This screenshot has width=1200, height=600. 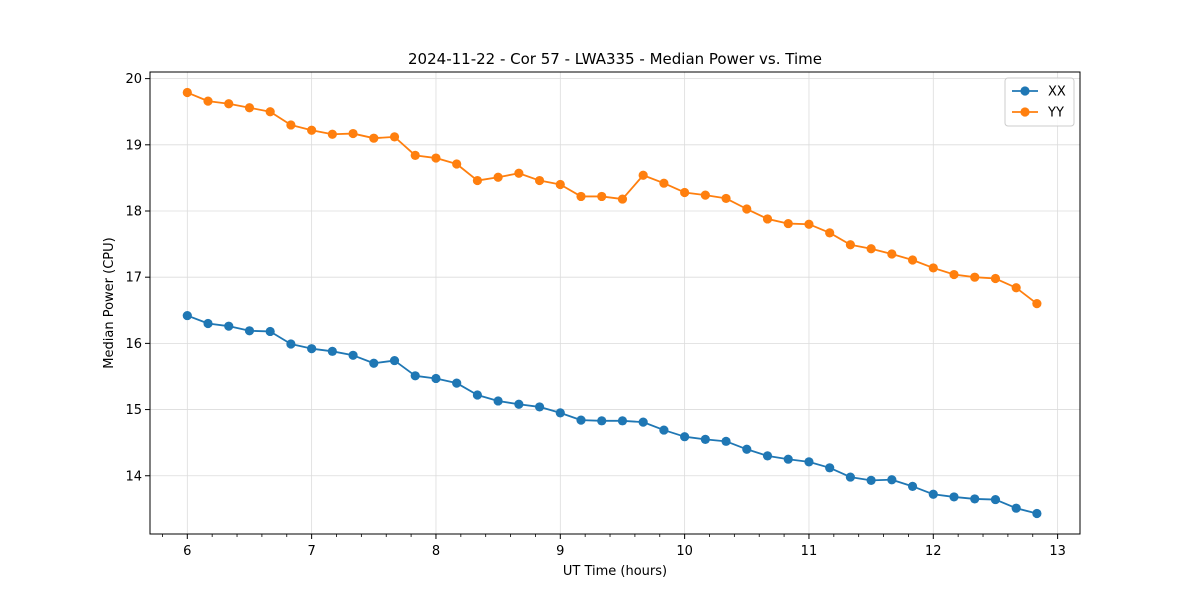 What do you see at coordinates (133, 344) in the screenshot?
I see `y-tick-label: 16` at bounding box center [133, 344].